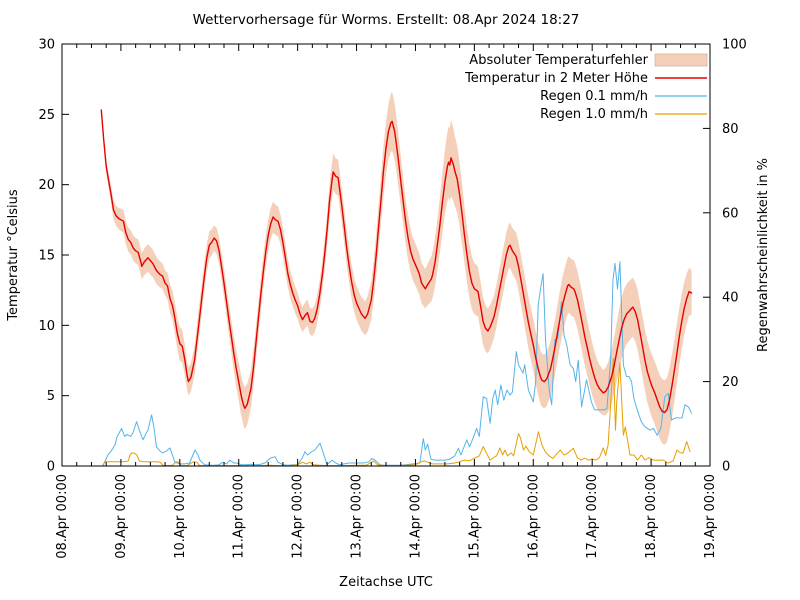  What do you see at coordinates (46, 185) in the screenshot?
I see `y-tick-label-left: 20` at bounding box center [46, 185].